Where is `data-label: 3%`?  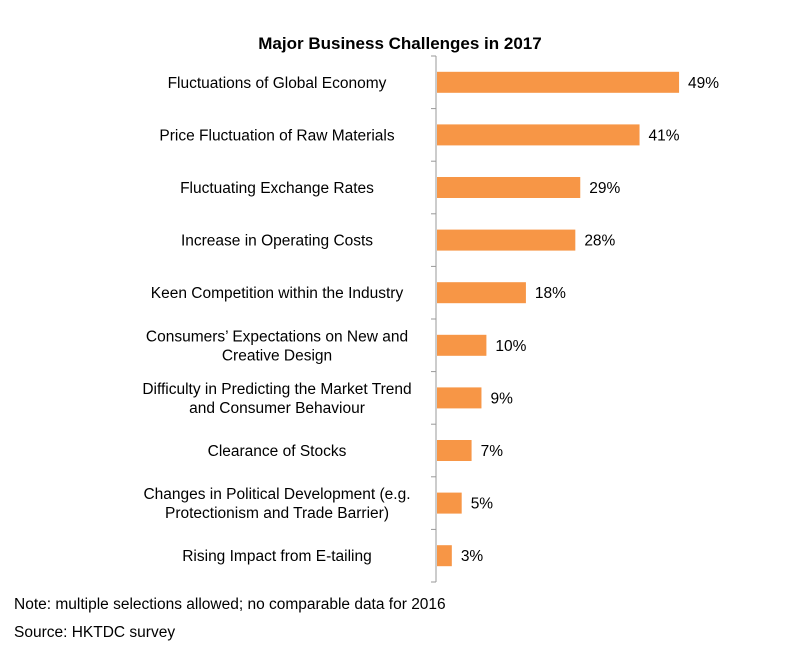 data-label: 3% is located at coordinates (472, 556).